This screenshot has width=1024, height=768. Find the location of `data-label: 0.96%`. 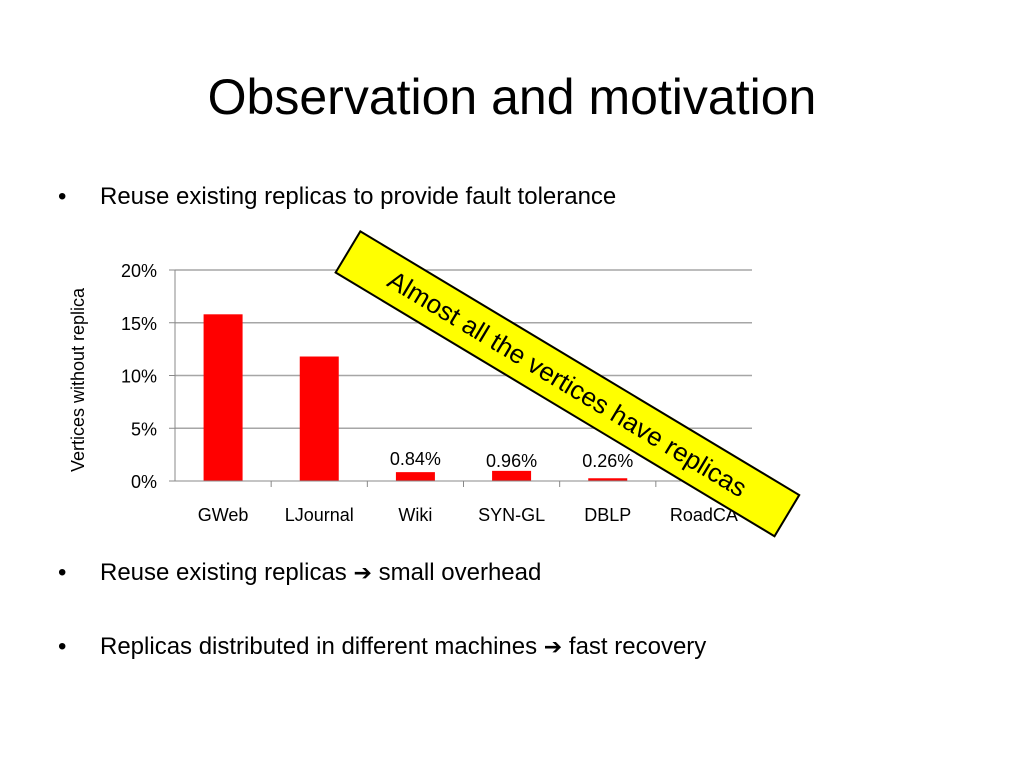

data-label: 0.96% is located at coordinates (511, 461).